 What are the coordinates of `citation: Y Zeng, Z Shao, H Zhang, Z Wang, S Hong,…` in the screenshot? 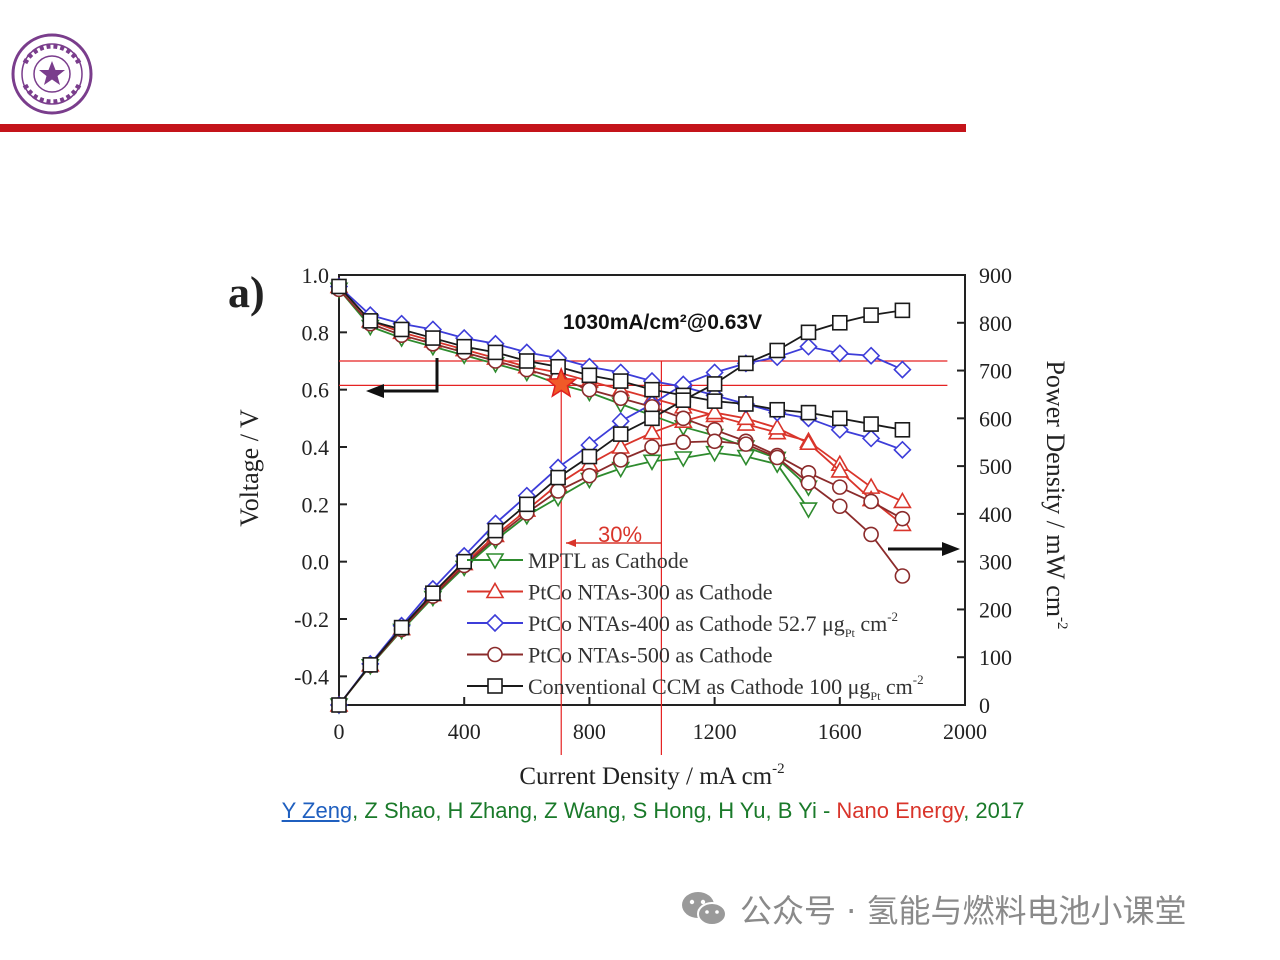 It's located at (640, 811).